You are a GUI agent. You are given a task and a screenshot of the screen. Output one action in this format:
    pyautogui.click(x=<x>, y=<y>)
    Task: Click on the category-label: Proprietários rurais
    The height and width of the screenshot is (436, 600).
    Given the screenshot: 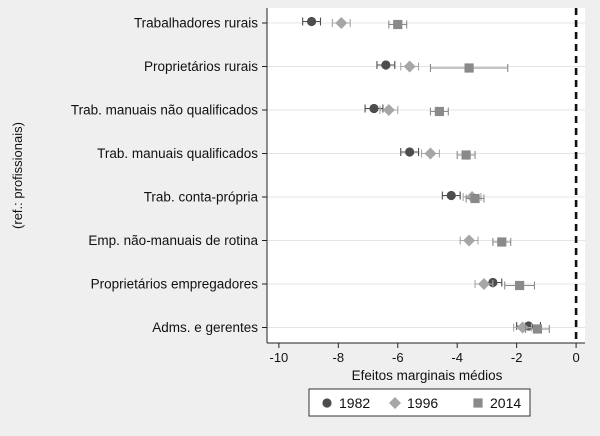 What is the action you would take?
    pyautogui.click(x=201, y=66)
    